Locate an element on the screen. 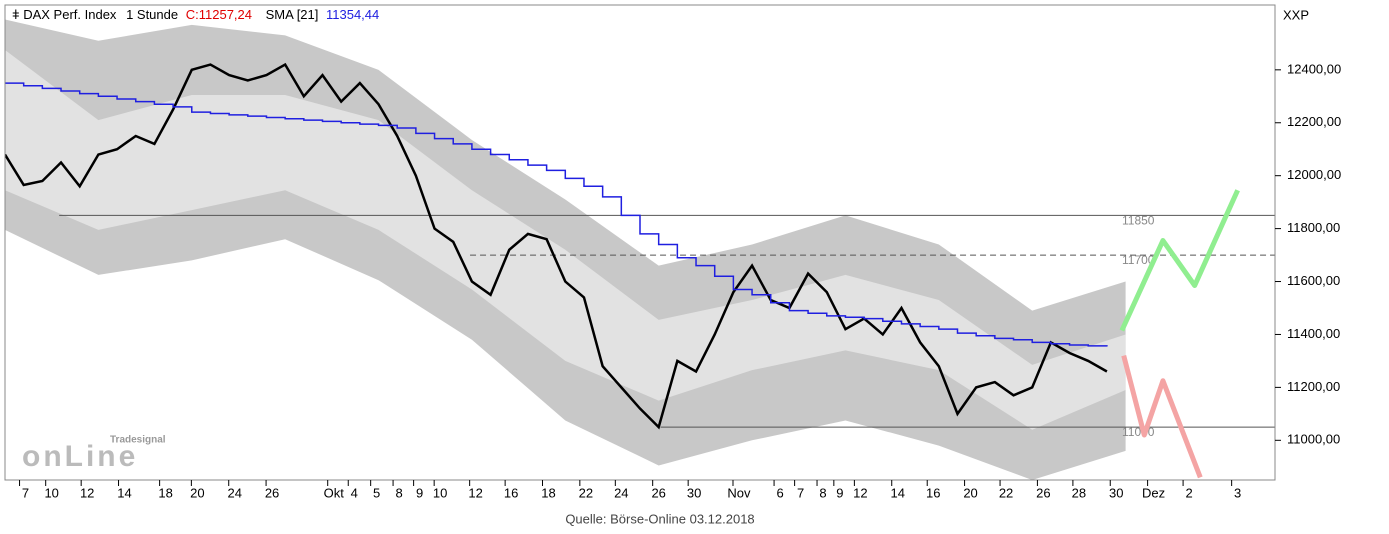 The height and width of the screenshot is (534, 1389). x-tick-label: 28 is located at coordinates (1079, 492).